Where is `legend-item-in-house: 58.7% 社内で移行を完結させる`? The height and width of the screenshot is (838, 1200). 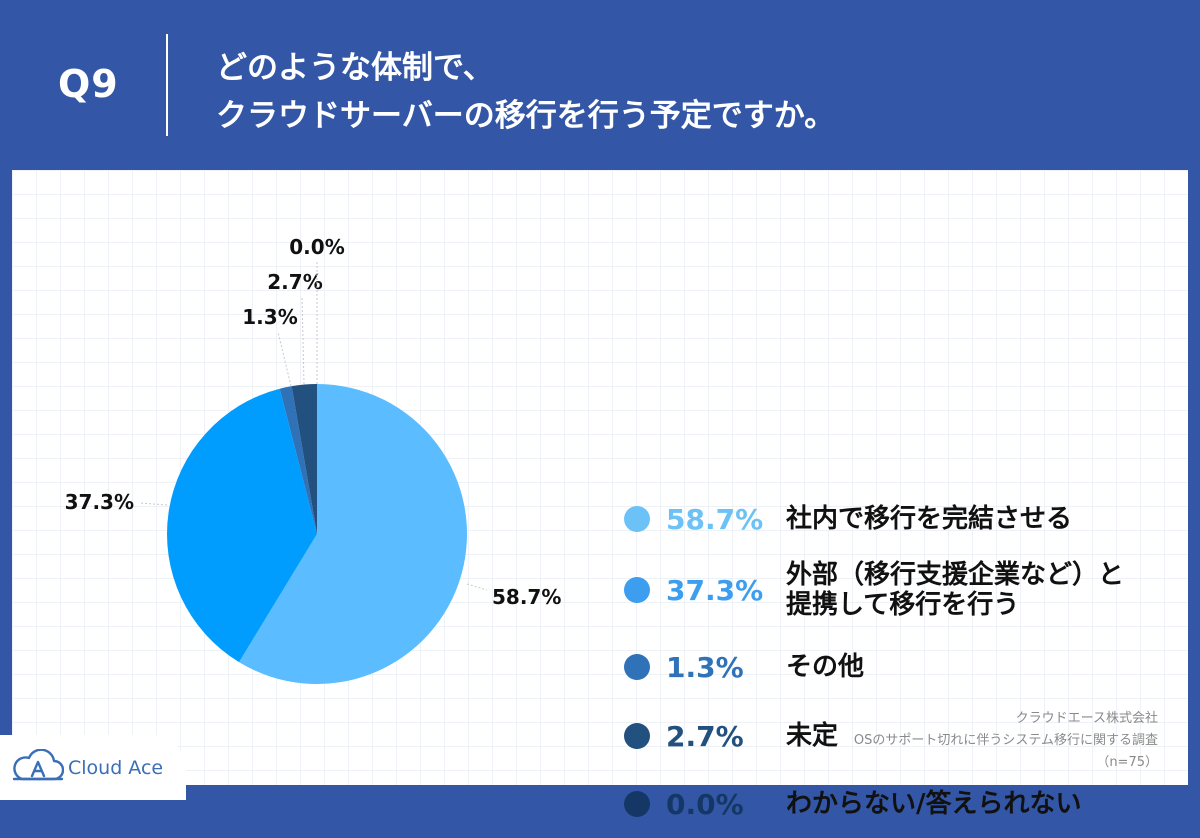 legend-item-in-house: 58.7% 社内で移行を完結させる is located at coordinates (907, 519).